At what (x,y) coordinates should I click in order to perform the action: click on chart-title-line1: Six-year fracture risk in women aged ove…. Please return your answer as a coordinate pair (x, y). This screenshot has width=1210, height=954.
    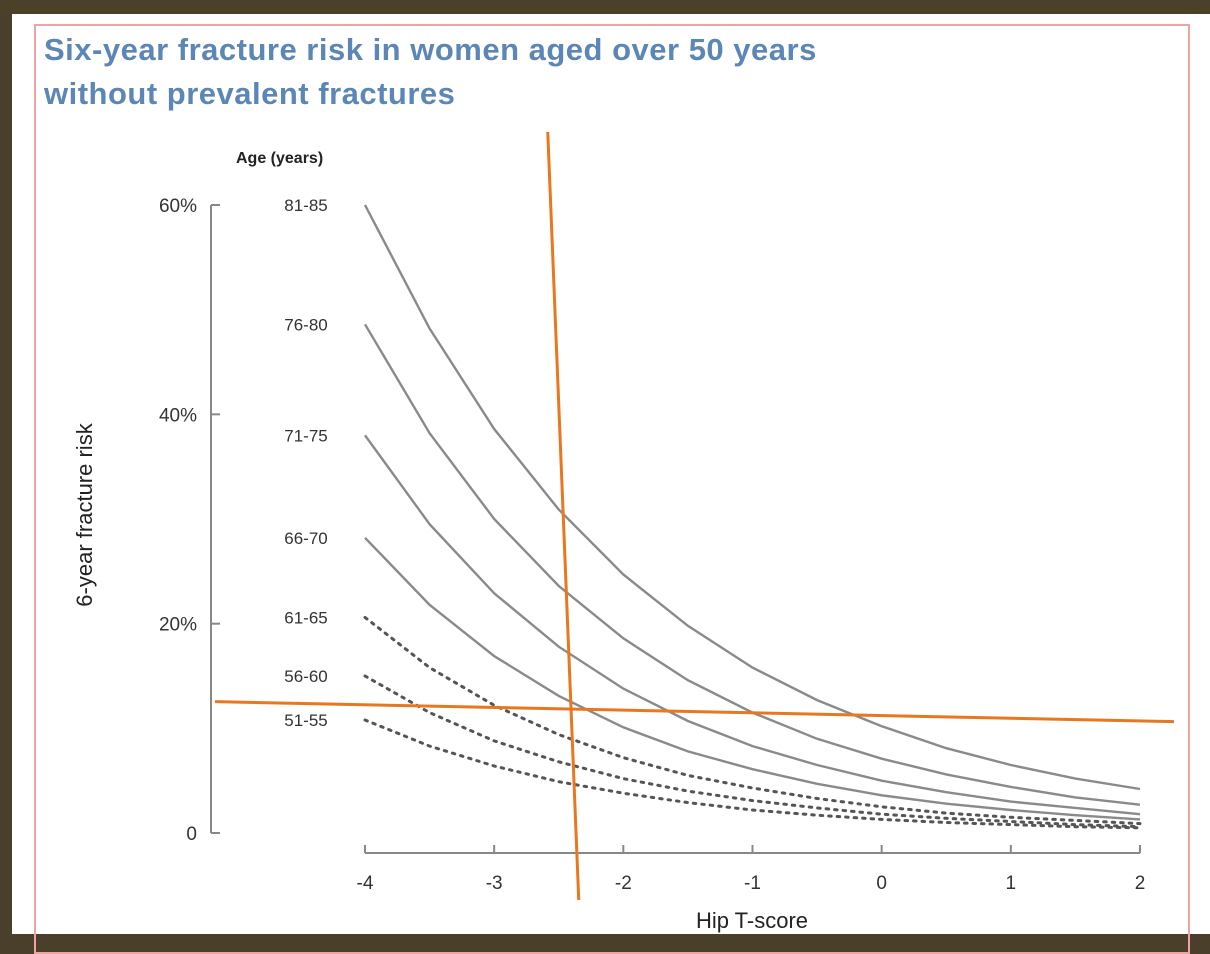
    Looking at the image, I should click on (430, 49).